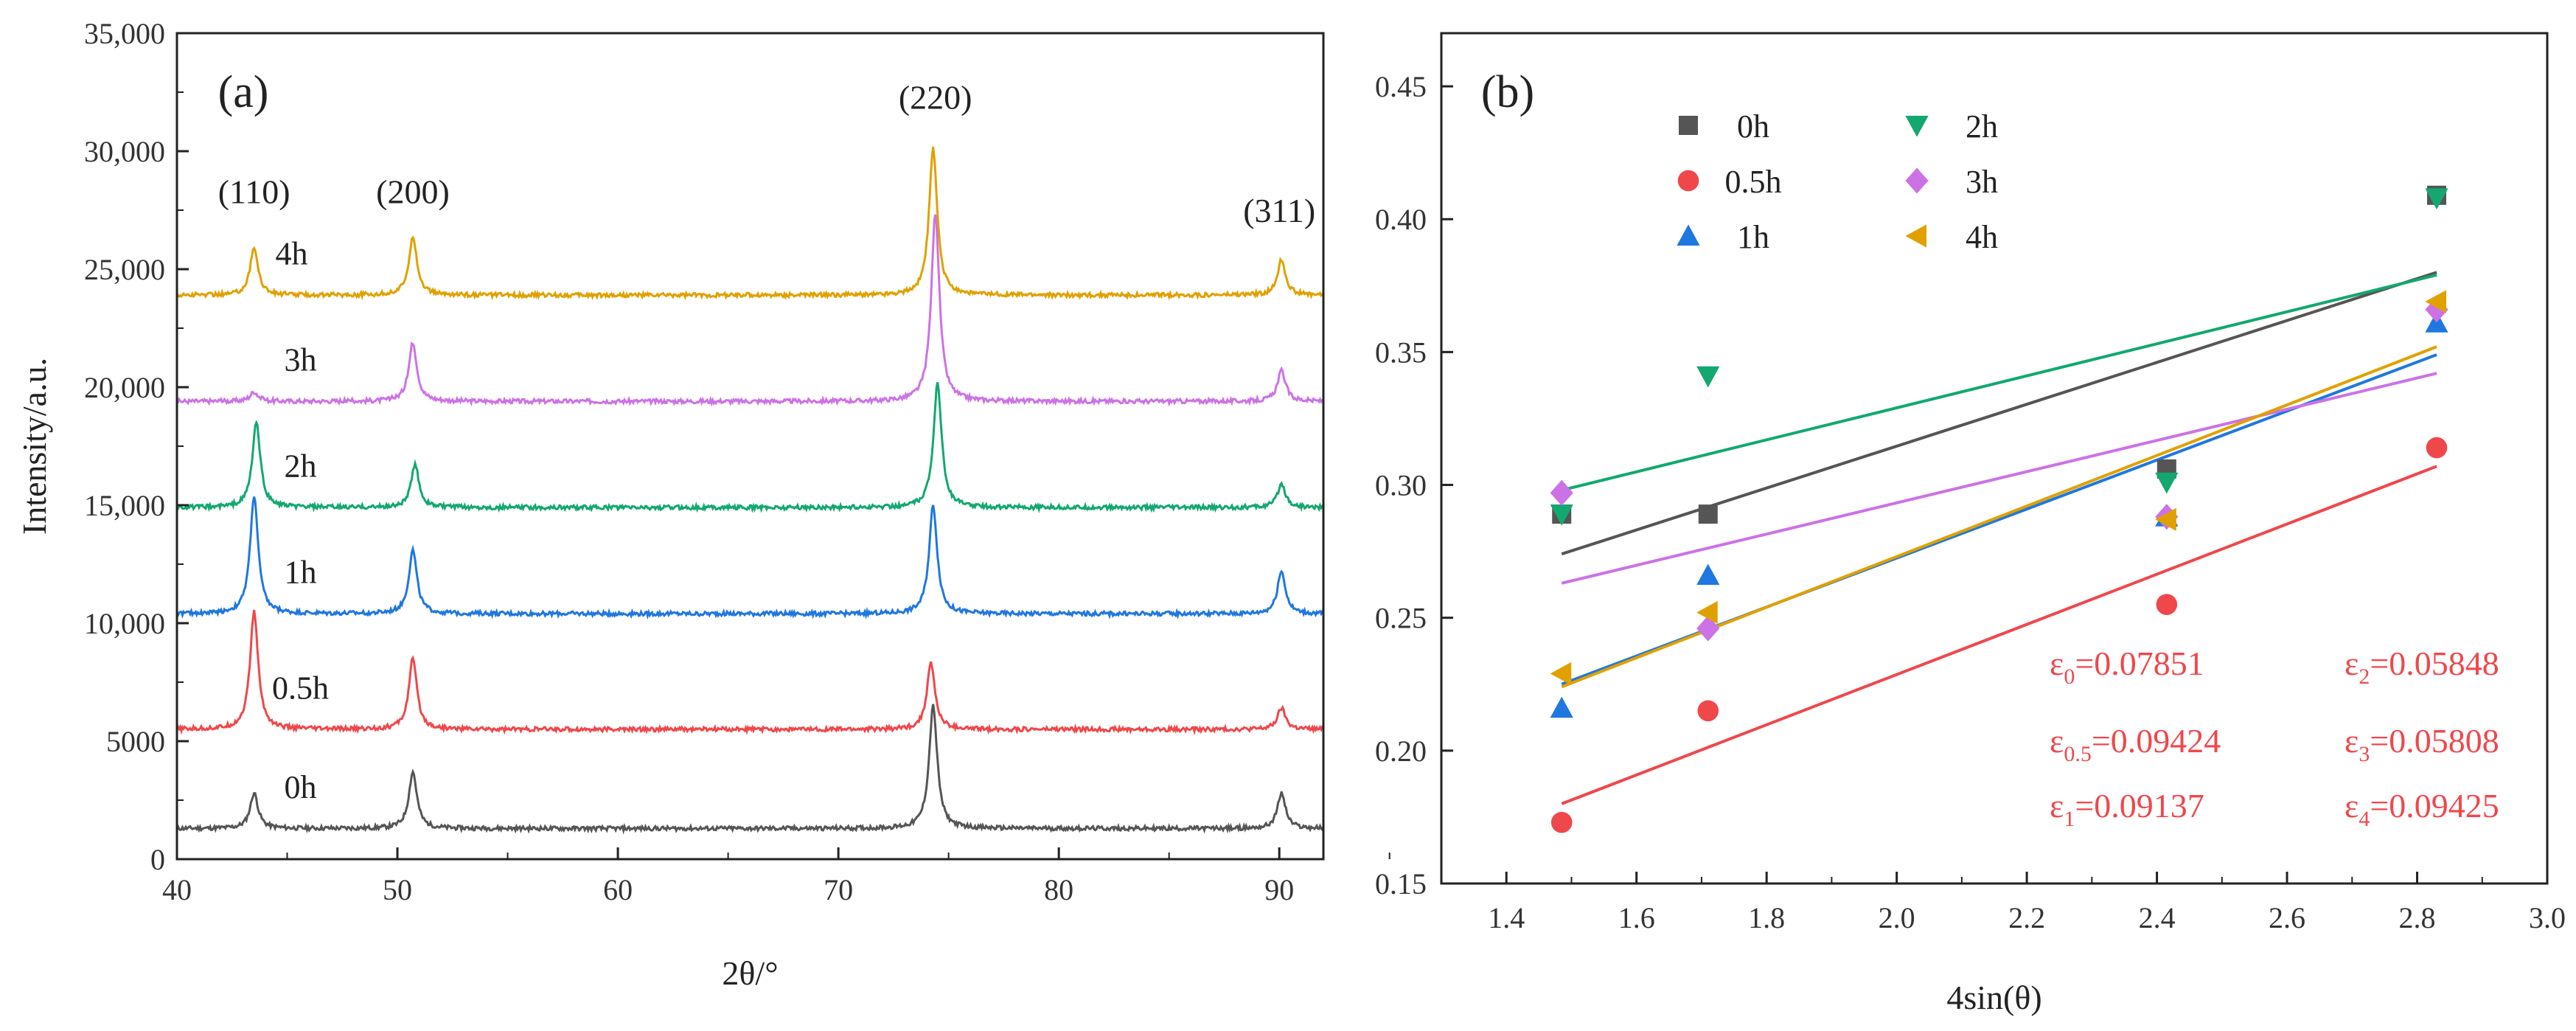 This screenshot has height=1031, width=2576. What do you see at coordinates (2287, 917) in the screenshot?
I see `x-tick-label-b: 2.6` at bounding box center [2287, 917].